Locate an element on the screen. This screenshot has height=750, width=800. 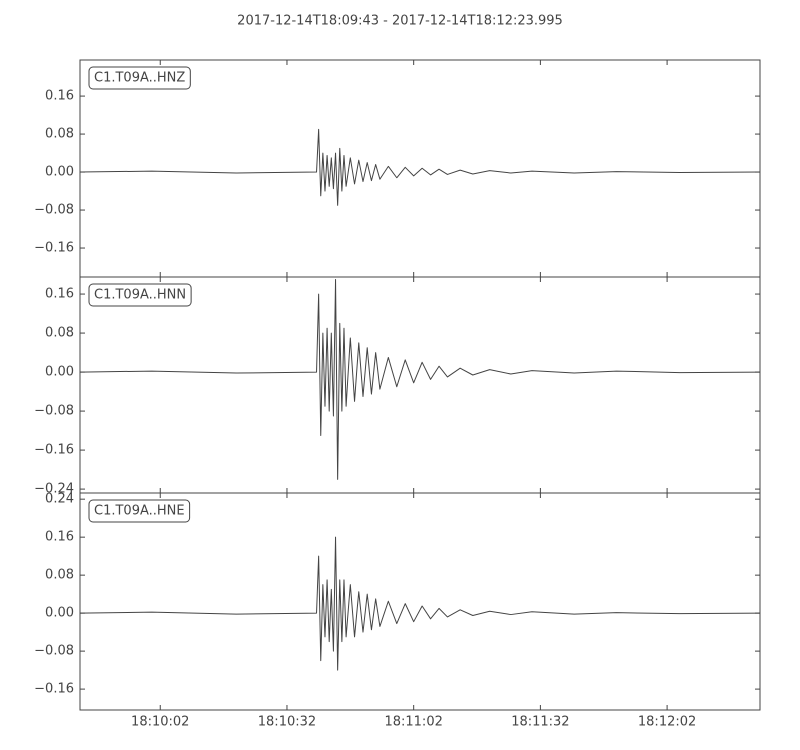
y-tick-label: −0.24 is located at coordinates (54, 489).